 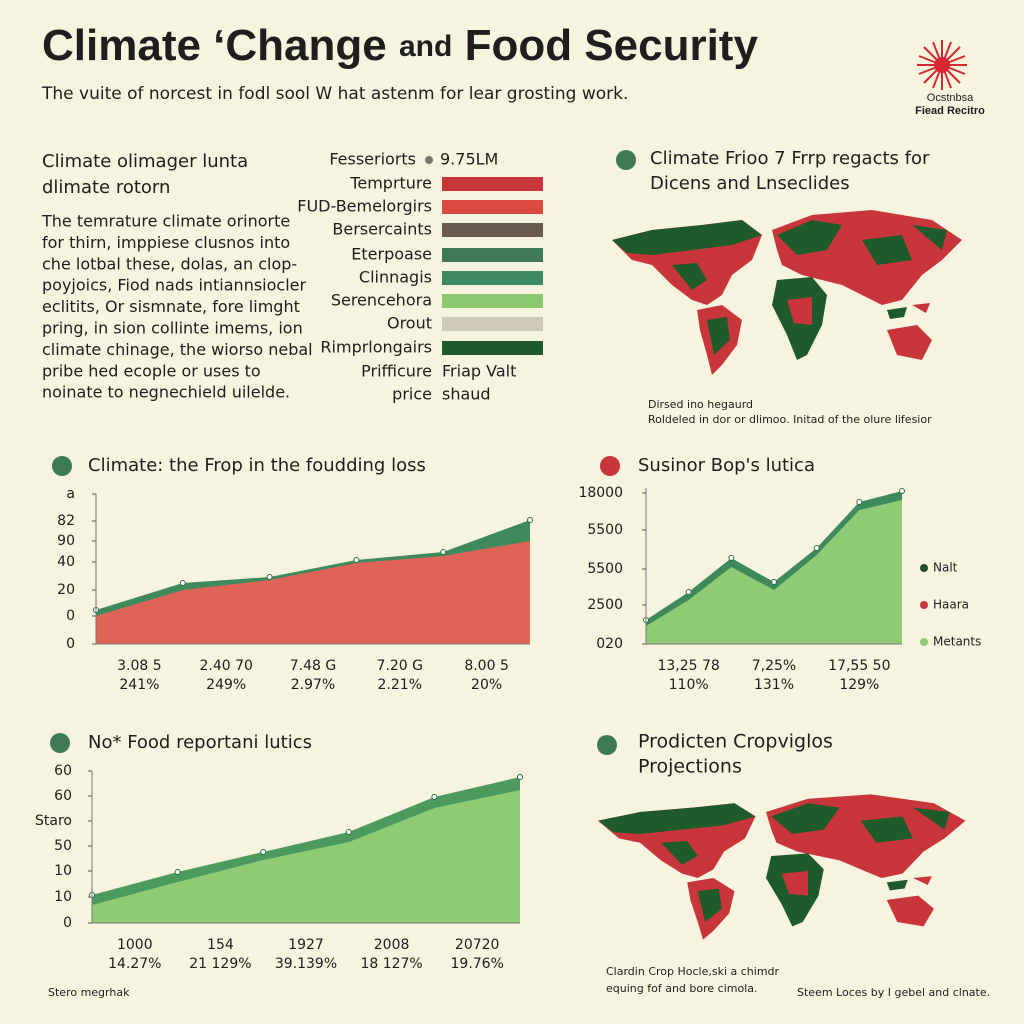 I want to click on y-tick-label: Staro, so click(x=53, y=821).